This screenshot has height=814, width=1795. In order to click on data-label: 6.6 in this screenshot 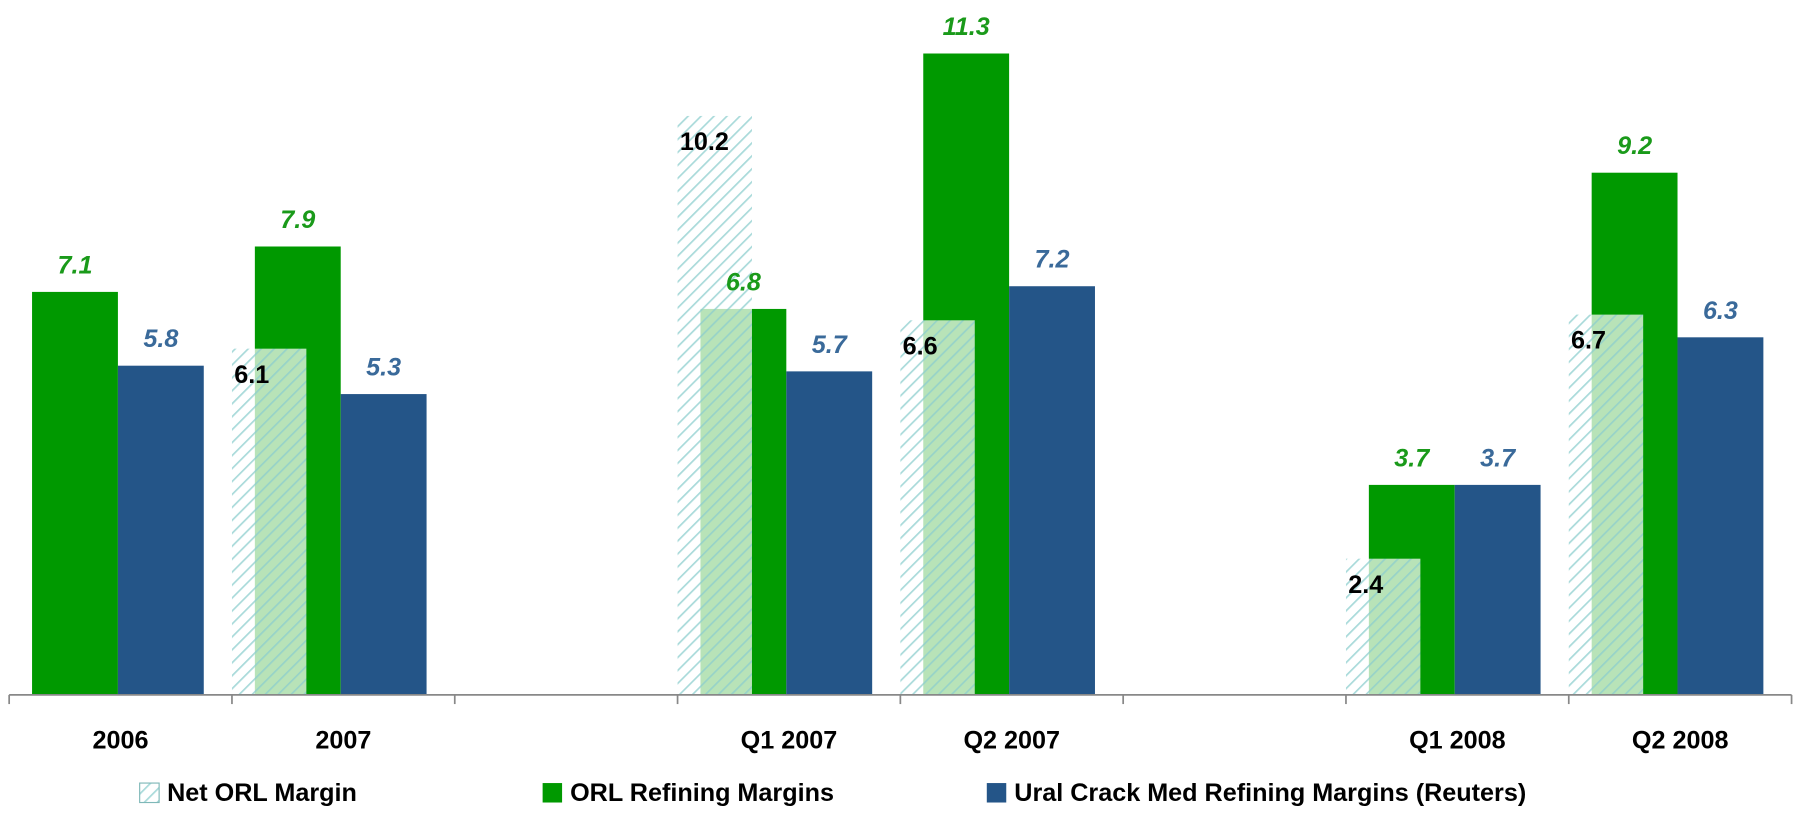, I will do `click(920, 346)`.